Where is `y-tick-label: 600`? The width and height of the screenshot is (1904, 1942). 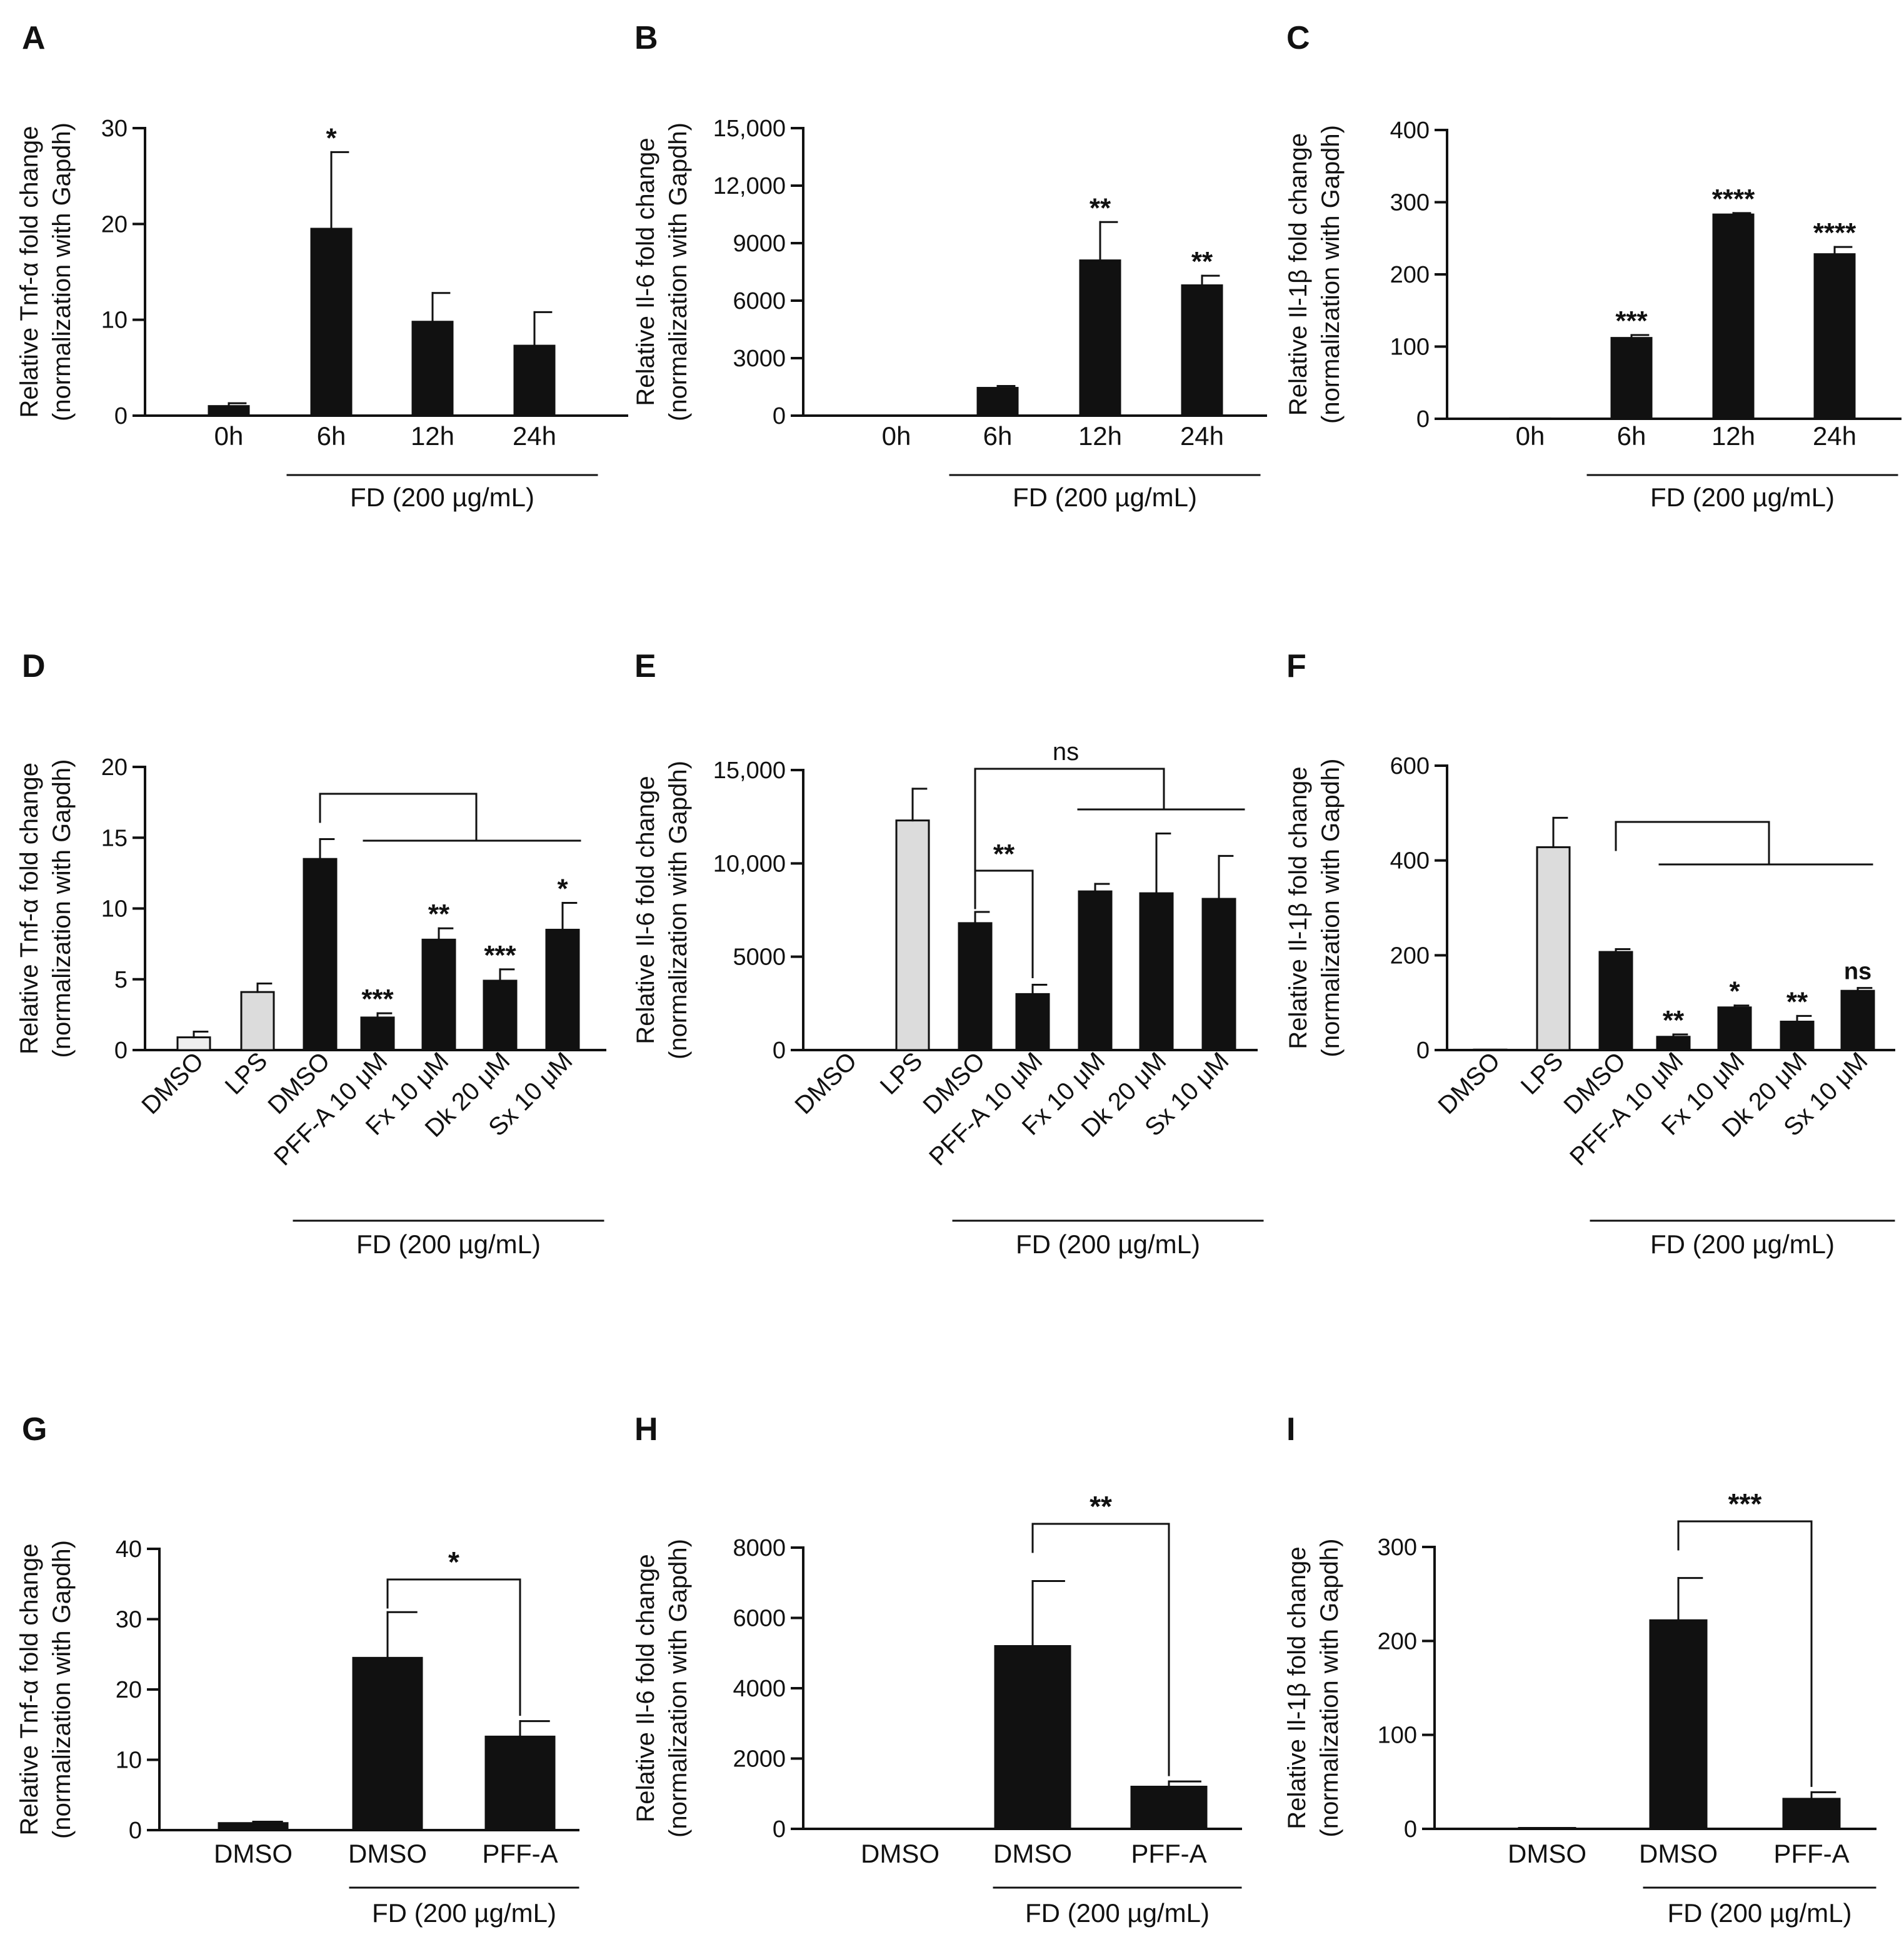 y-tick-label: 600 is located at coordinates (1410, 766).